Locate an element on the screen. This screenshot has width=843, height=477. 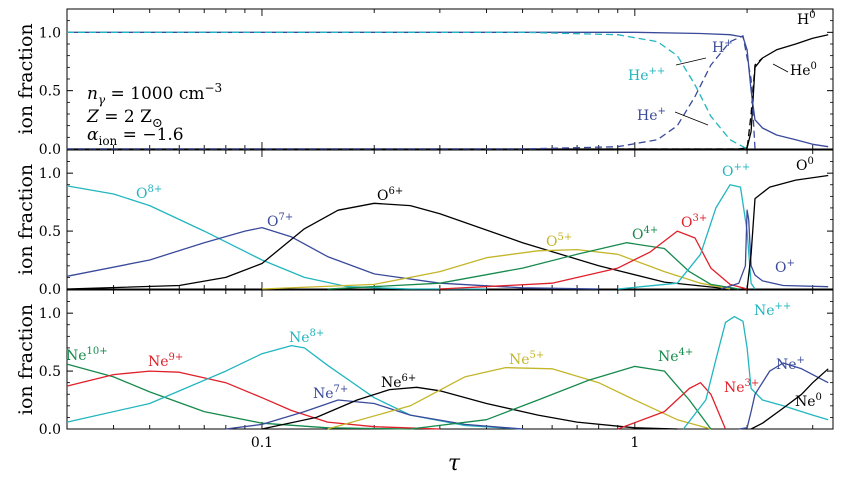
label-o-3plus: O3+ is located at coordinates (694, 222).